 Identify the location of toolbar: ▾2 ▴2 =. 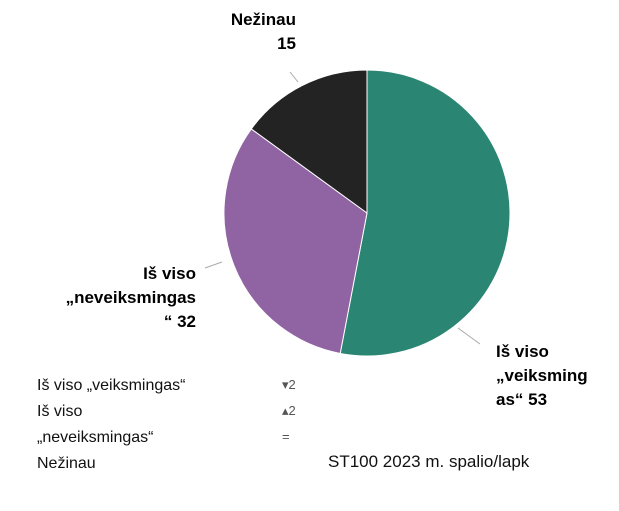
(289, 411).